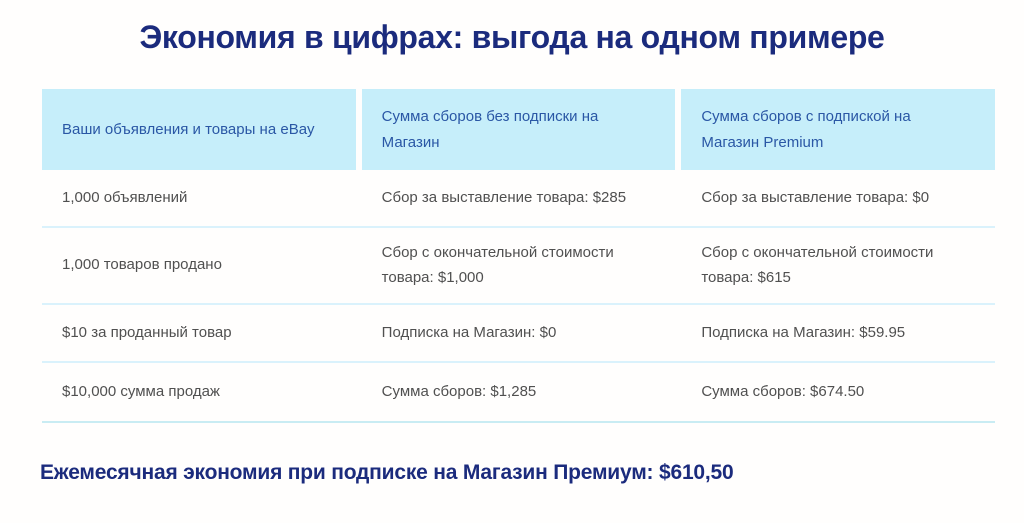 The image size is (1024, 523). What do you see at coordinates (142, 265) in the screenshot?
I see `table-cell: 1,000 товаров продано` at bounding box center [142, 265].